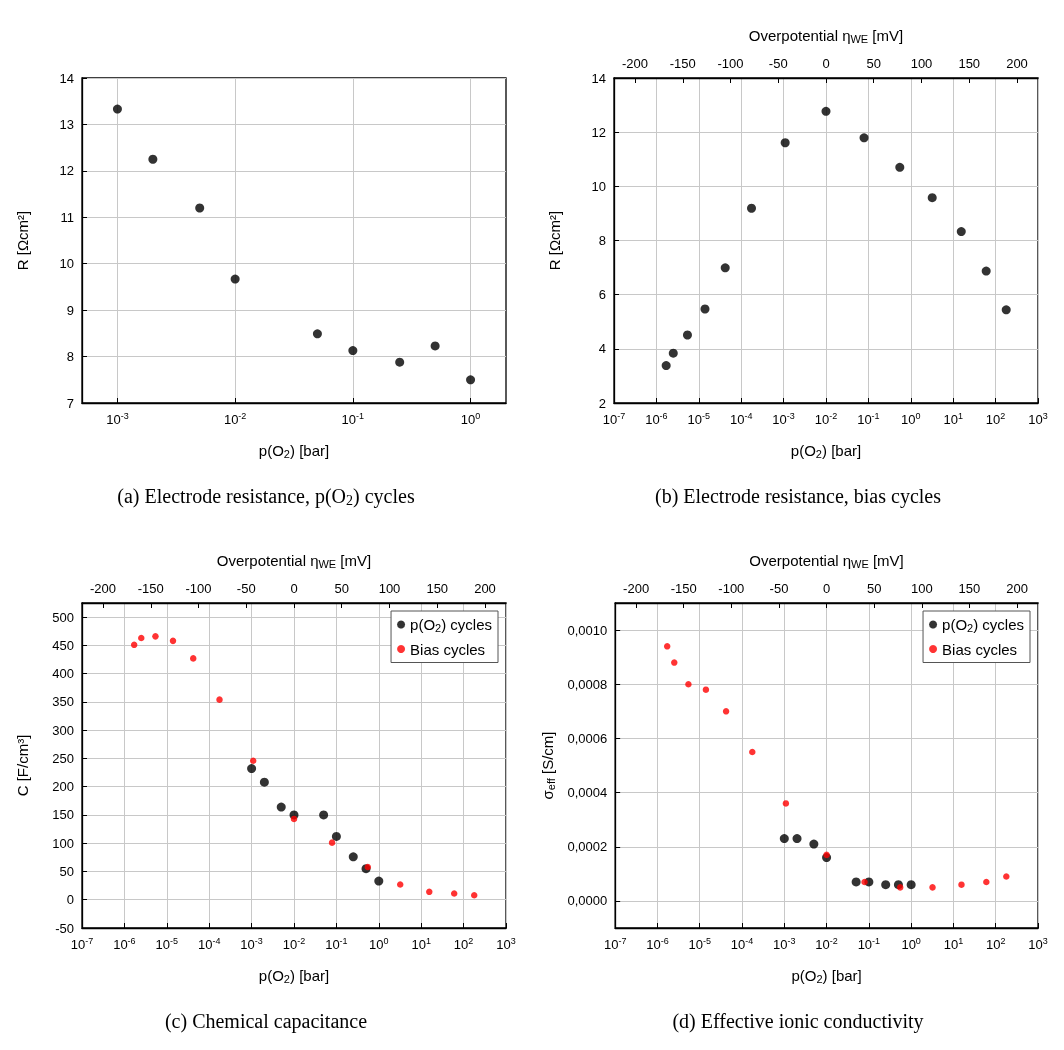 This screenshot has height=1050, width=1064. What do you see at coordinates (70, 310) in the screenshot?
I see `y-tick-label: 9` at bounding box center [70, 310].